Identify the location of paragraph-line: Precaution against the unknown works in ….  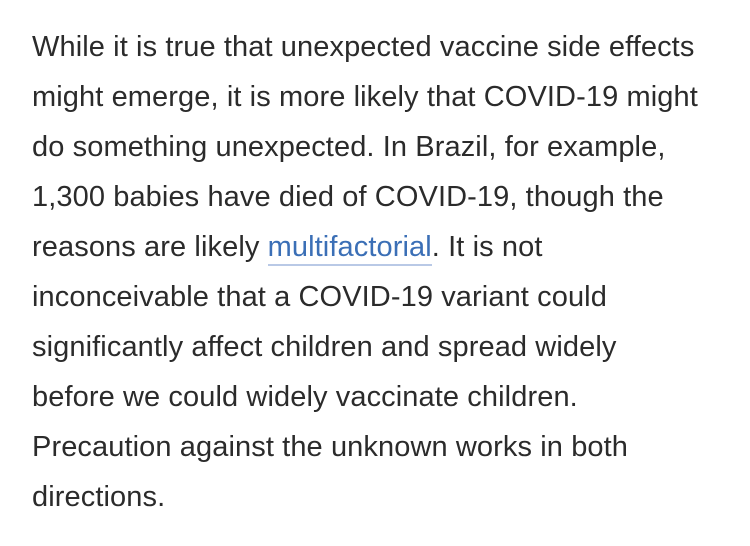
(330, 447).